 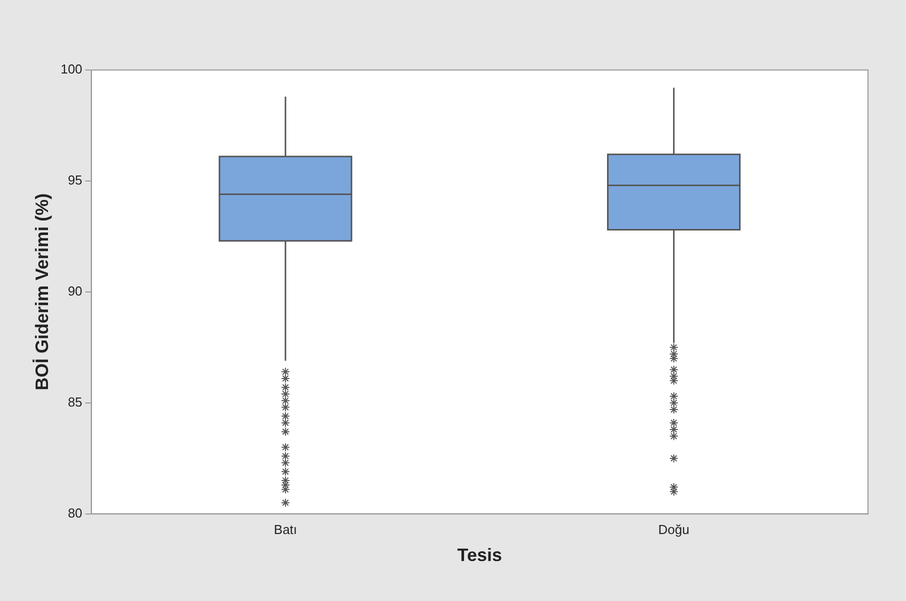 What do you see at coordinates (674, 530) in the screenshot?
I see `x-tick-label: Doğu` at bounding box center [674, 530].